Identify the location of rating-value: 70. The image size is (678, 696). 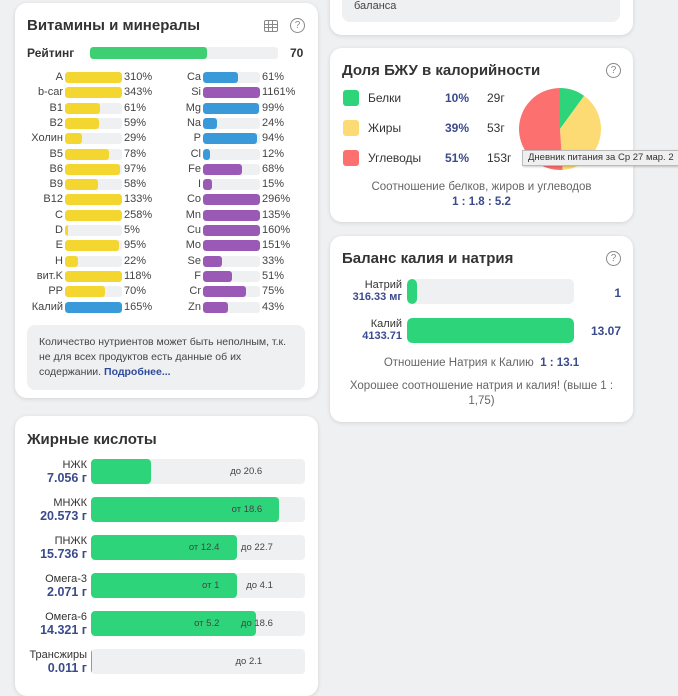
(297, 53).